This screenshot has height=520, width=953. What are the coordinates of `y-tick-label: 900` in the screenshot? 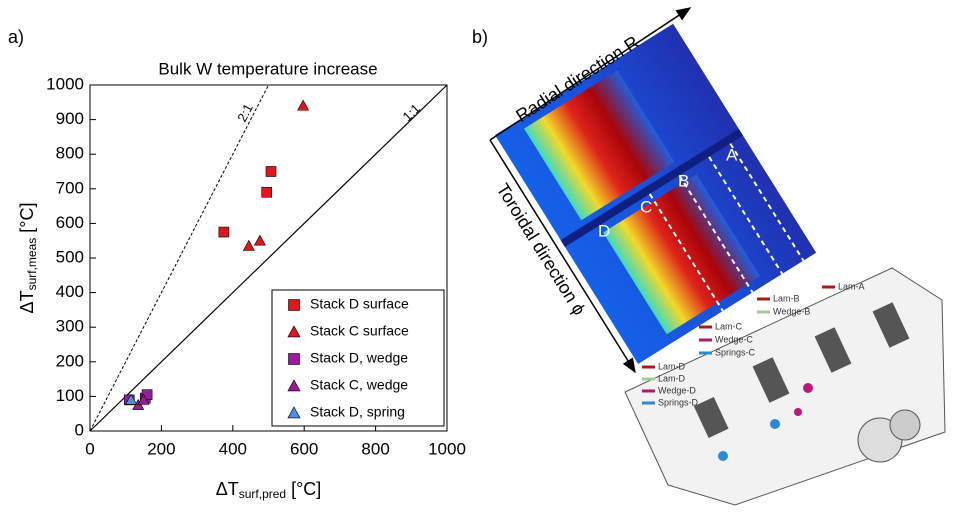 It's located at (70, 118).